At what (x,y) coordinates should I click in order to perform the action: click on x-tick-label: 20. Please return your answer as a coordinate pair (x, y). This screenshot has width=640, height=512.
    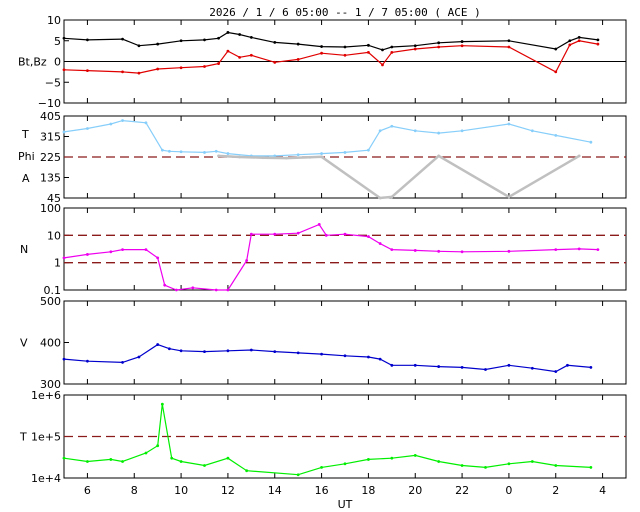
    Looking at the image, I should click on (415, 490).